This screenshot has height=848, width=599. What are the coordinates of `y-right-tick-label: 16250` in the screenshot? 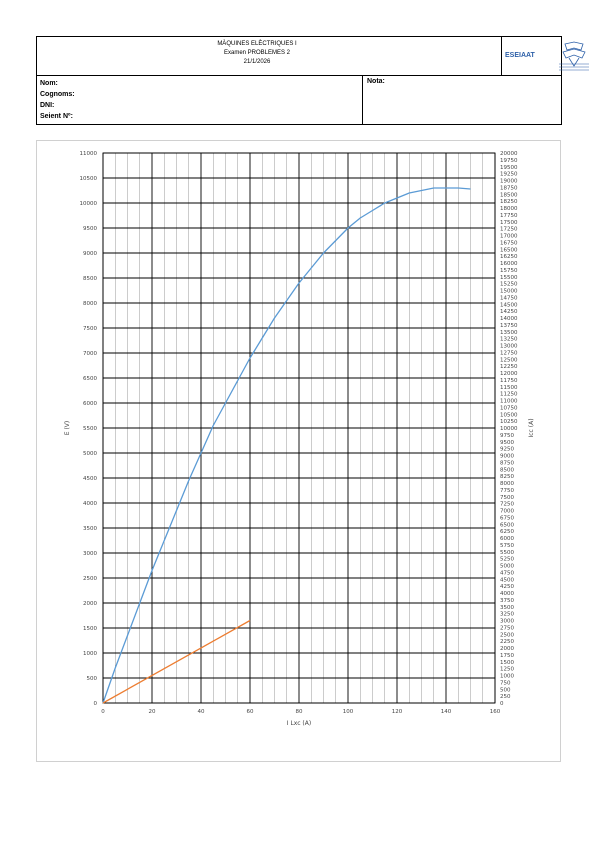 It's located at (509, 257).